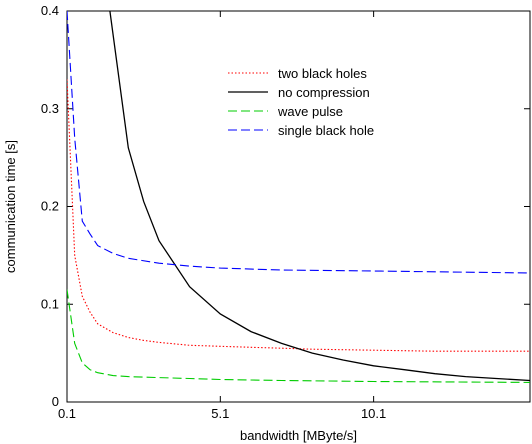 The width and height of the screenshot is (532, 444). Describe the element at coordinates (326, 130) in the screenshot. I see `legend-label: single black hole` at that location.